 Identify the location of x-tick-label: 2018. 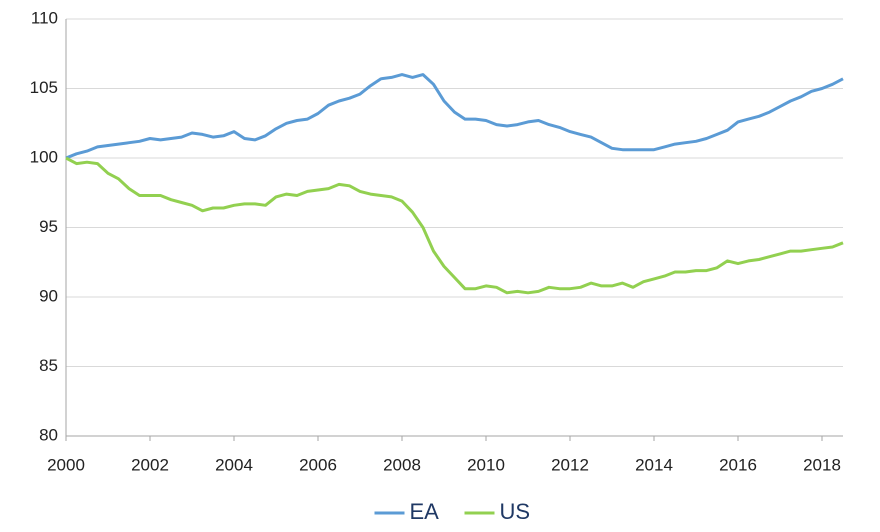
(822, 464).